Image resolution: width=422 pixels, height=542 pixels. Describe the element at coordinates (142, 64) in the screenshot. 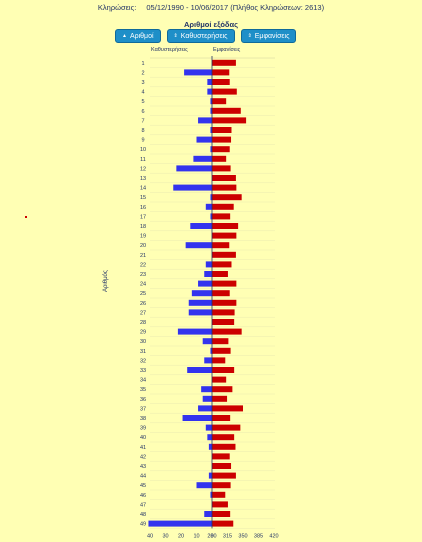

I see `category-label: 1` at that location.